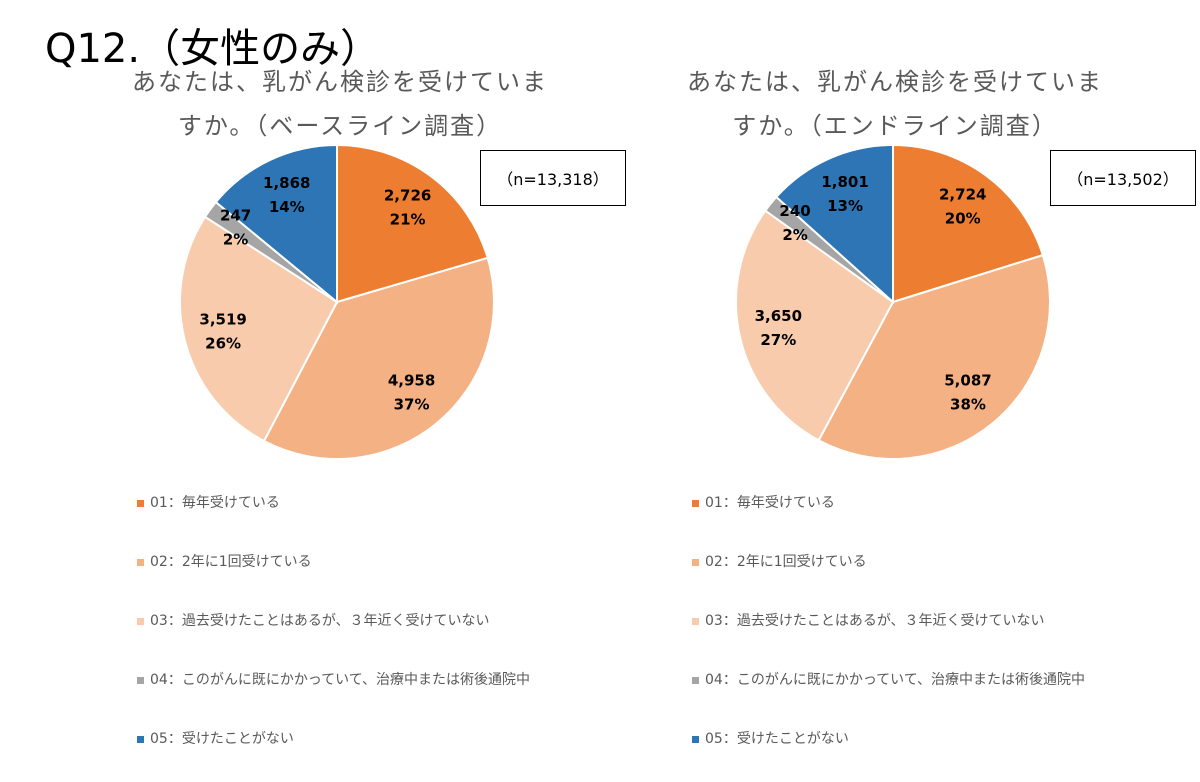 The height and width of the screenshot is (782, 1200). What do you see at coordinates (967, 380) in the screenshot?
I see `value-label: 5,087` at bounding box center [967, 380].